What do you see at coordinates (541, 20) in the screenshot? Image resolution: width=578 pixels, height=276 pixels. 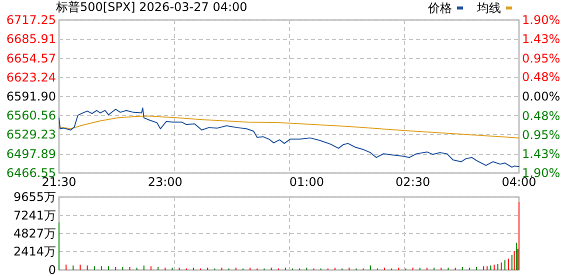 I see `y2-tick-label: 1.90%` at bounding box center [541, 20].